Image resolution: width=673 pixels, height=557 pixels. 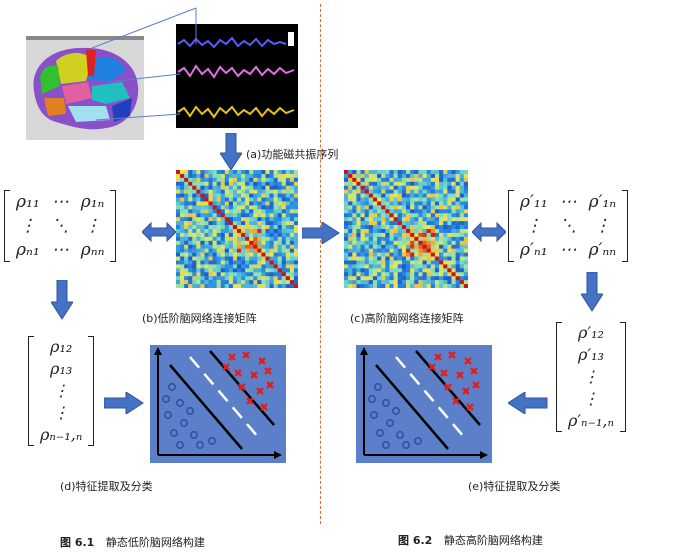 I want to click on brain-image, so click(x=85, y=88).